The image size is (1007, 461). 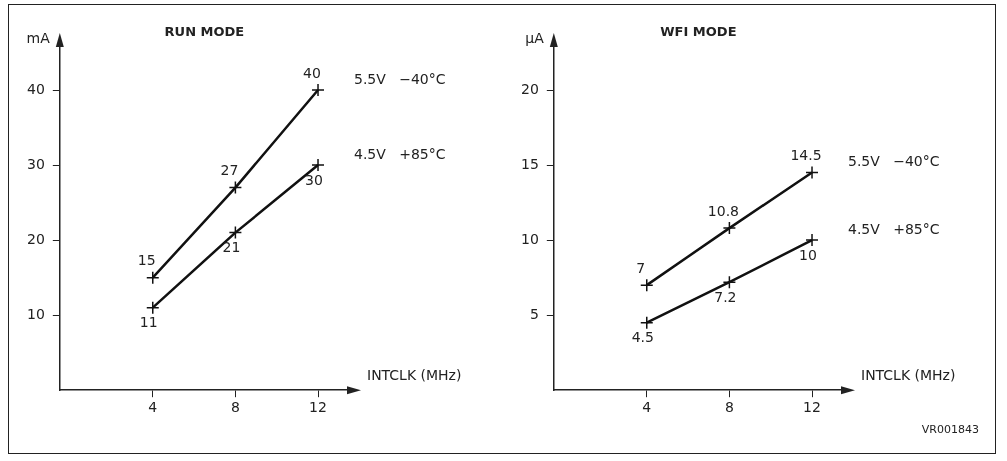 I want to click on data-label: 40, so click(x=312, y=72).